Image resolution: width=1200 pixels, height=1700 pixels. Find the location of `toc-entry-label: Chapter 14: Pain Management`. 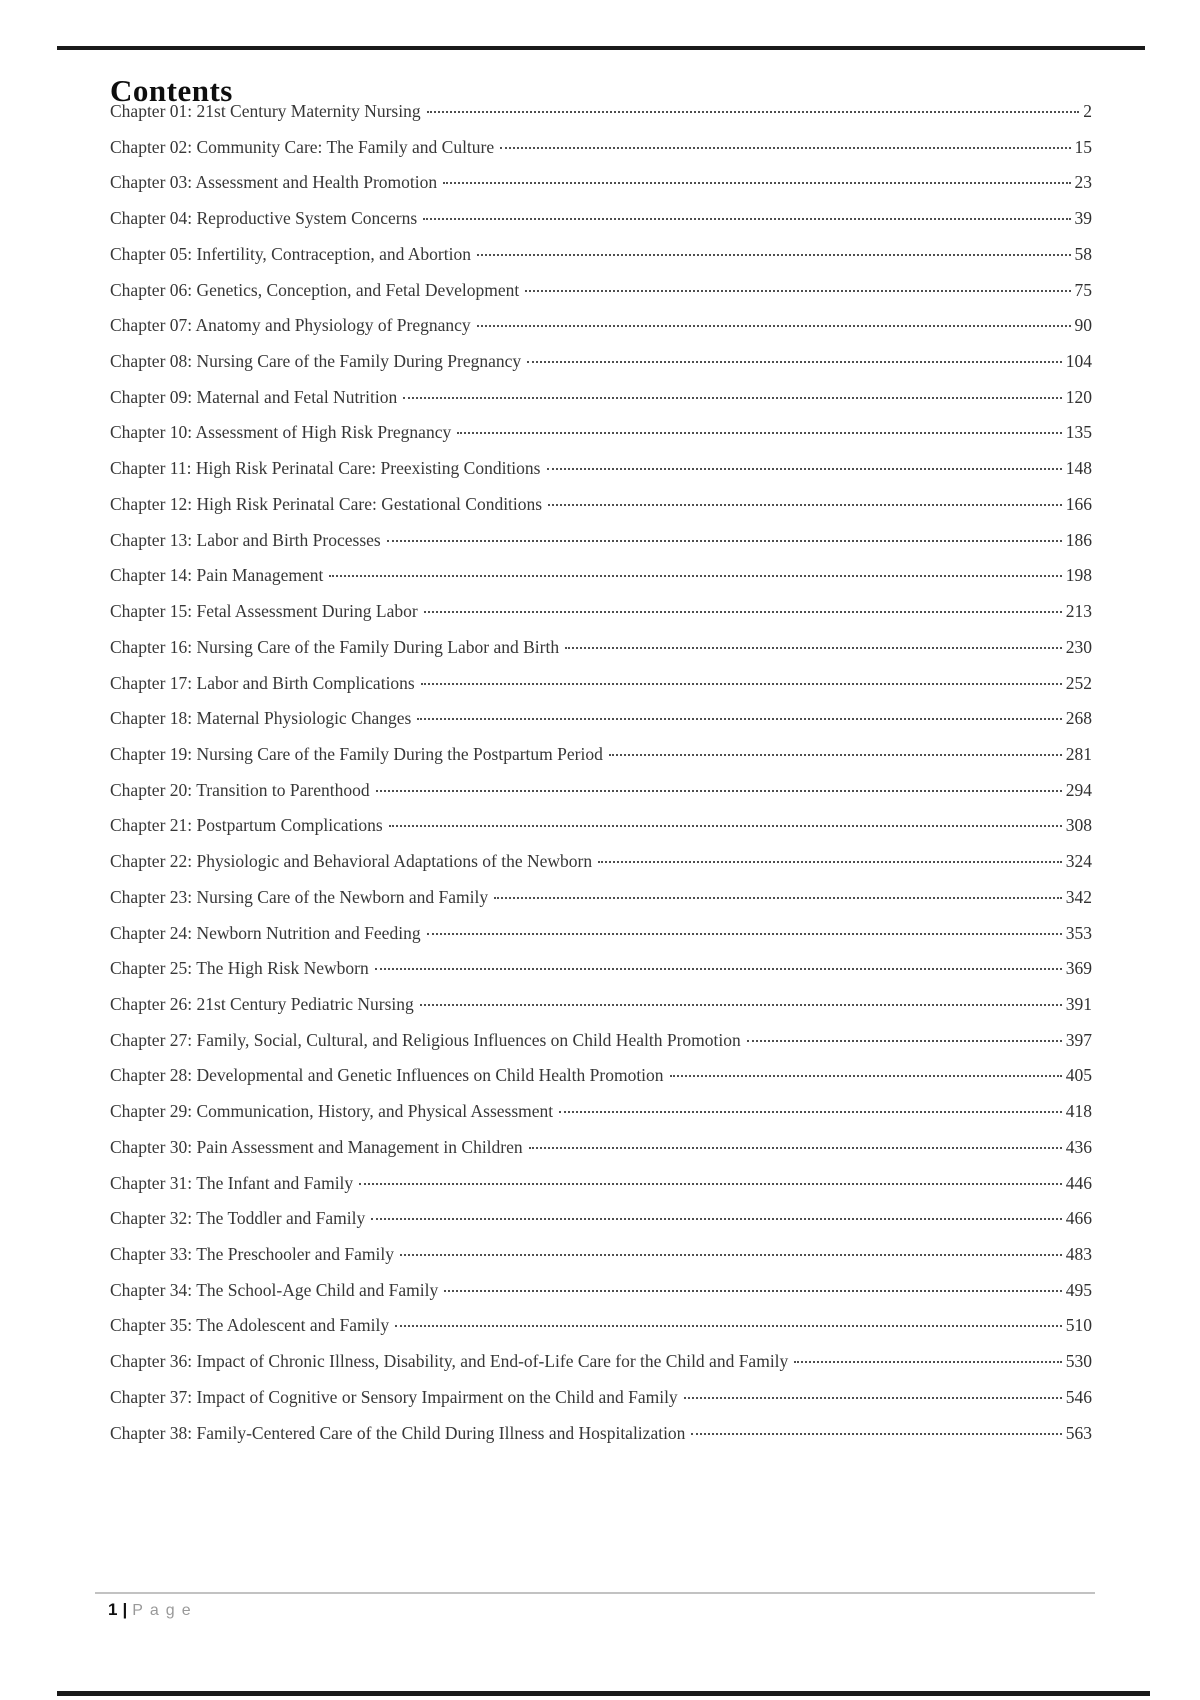

toc-entry-label: Chapter 14: Pain Management is located at coordinates (217, 575).